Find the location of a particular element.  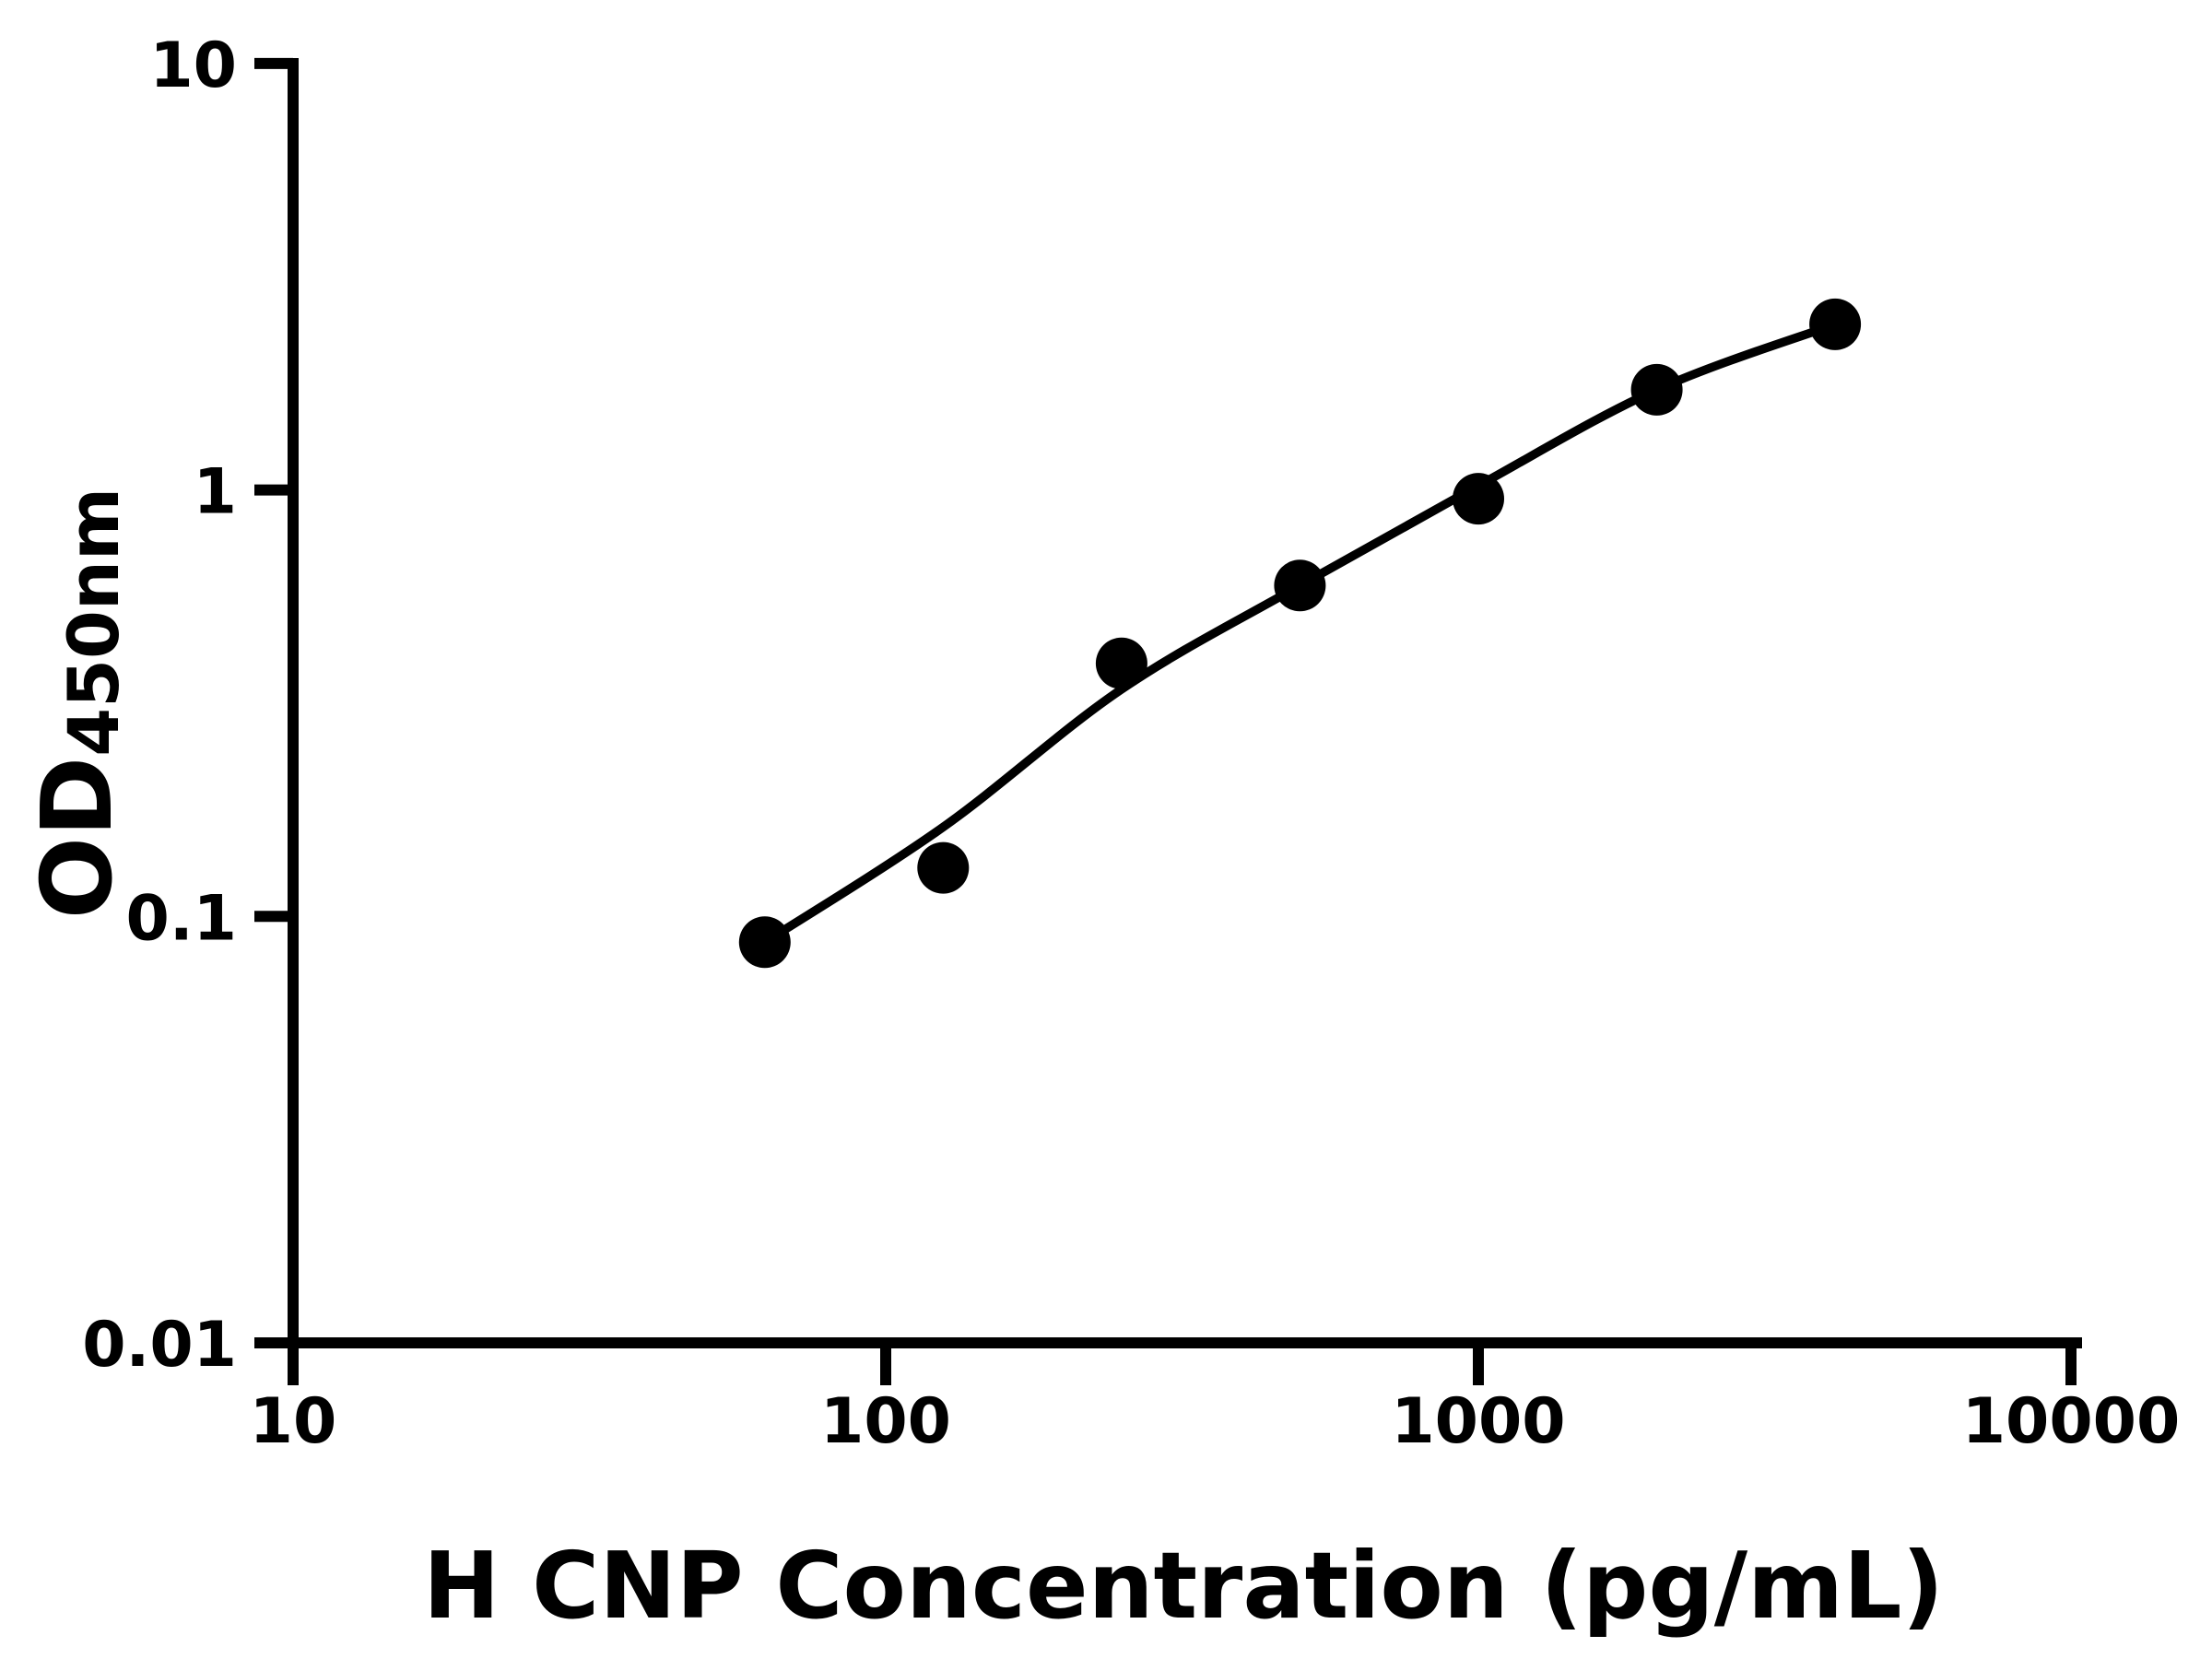

x-axis-title: H CNP Concentration (pg/mL) is located at coordinates (1183, 1586).